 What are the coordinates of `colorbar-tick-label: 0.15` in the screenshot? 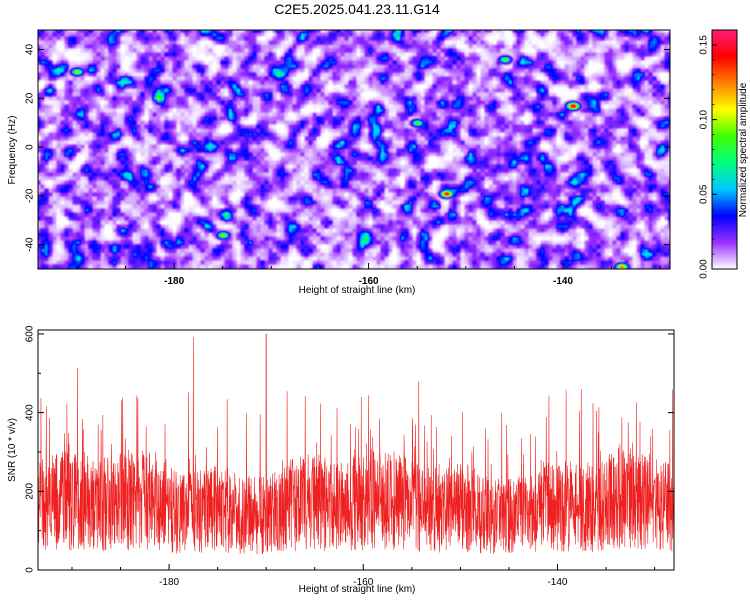 It's located at (704, 45).